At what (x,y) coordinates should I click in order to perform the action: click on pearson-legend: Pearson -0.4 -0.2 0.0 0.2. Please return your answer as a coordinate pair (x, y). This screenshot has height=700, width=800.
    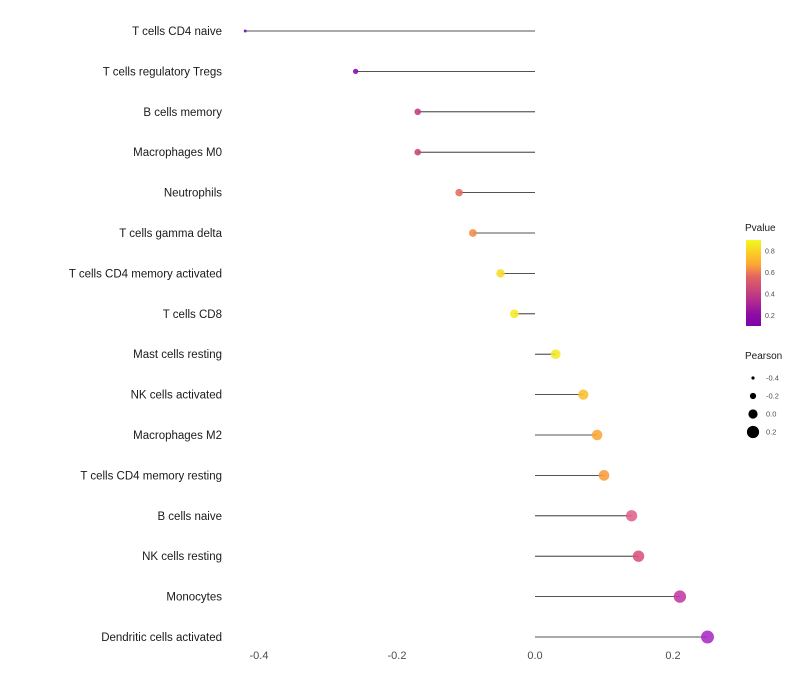
    Looking at the image, I should click on (763, 395).